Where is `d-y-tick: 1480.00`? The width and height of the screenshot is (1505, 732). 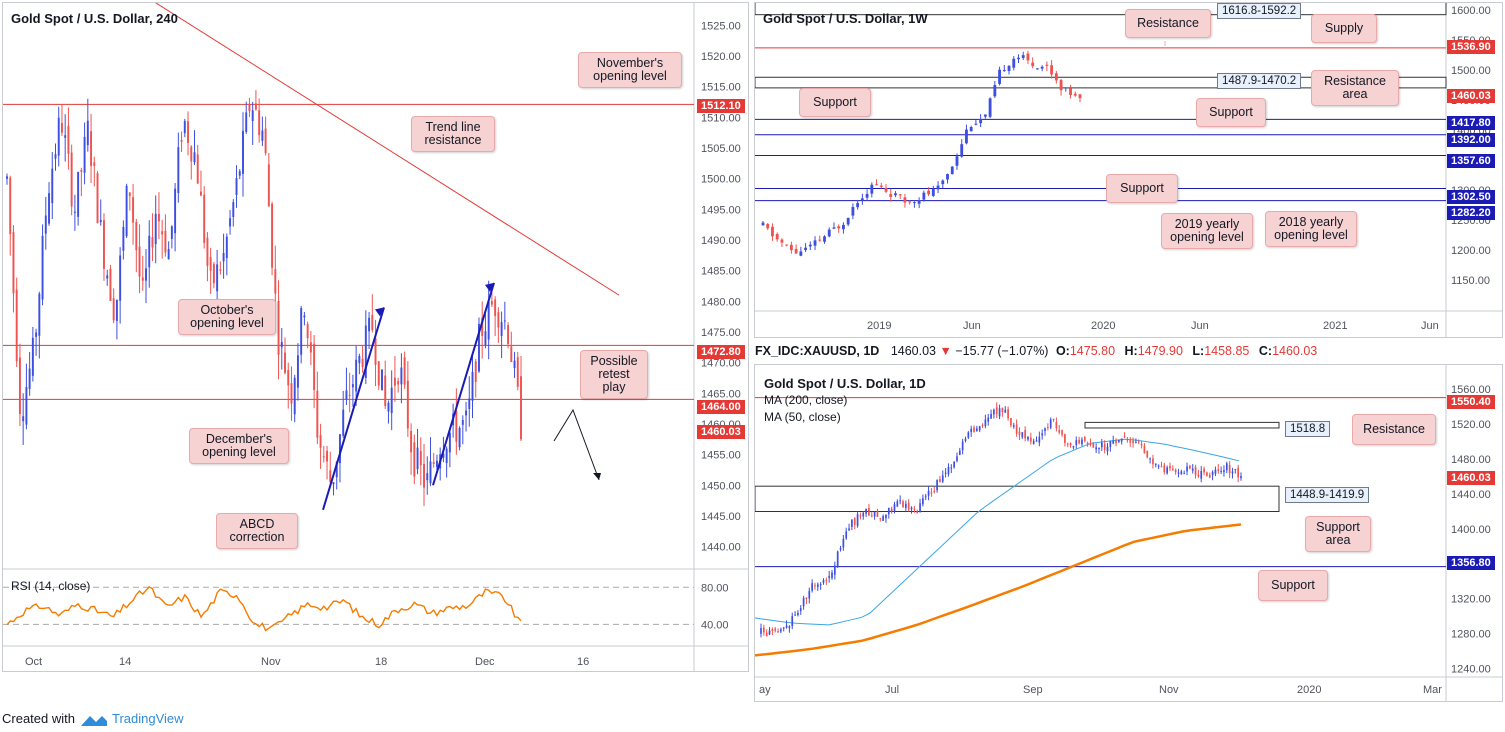 d-y-tick: 1480.00 is located at coordinates (1471, 460).